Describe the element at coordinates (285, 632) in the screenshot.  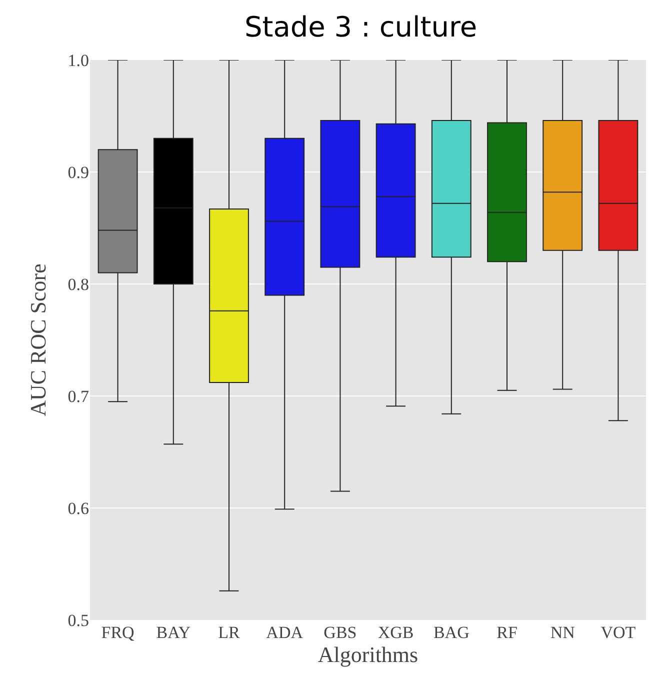
I see `x-tick-label: ADA` at that location.